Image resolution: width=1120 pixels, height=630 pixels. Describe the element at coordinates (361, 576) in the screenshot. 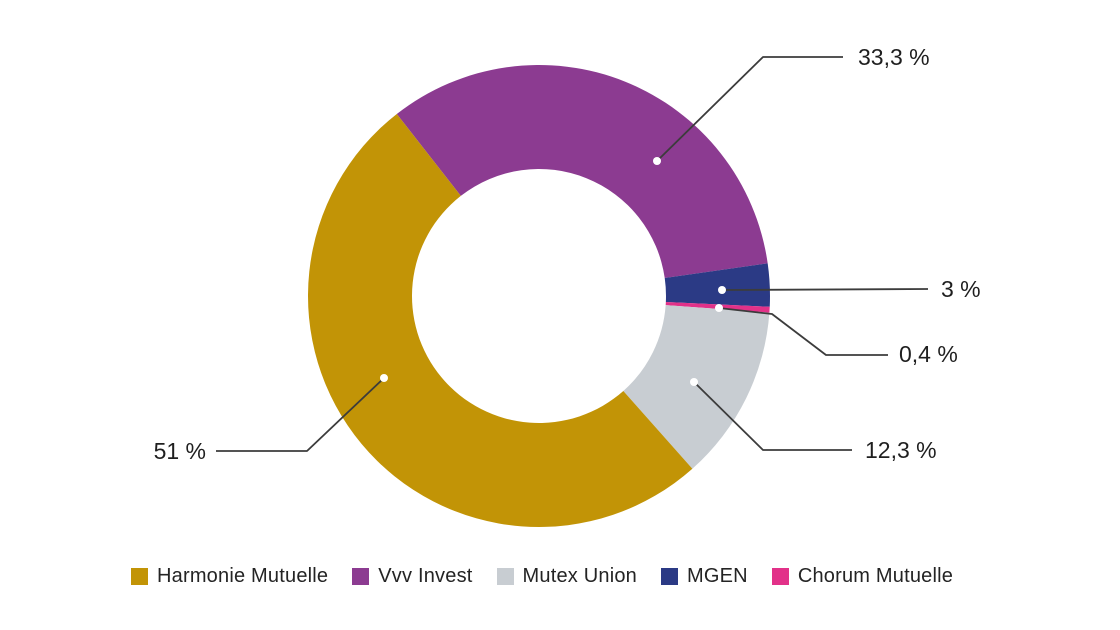

I see `legend-swatch-vvv-invest` at that location.